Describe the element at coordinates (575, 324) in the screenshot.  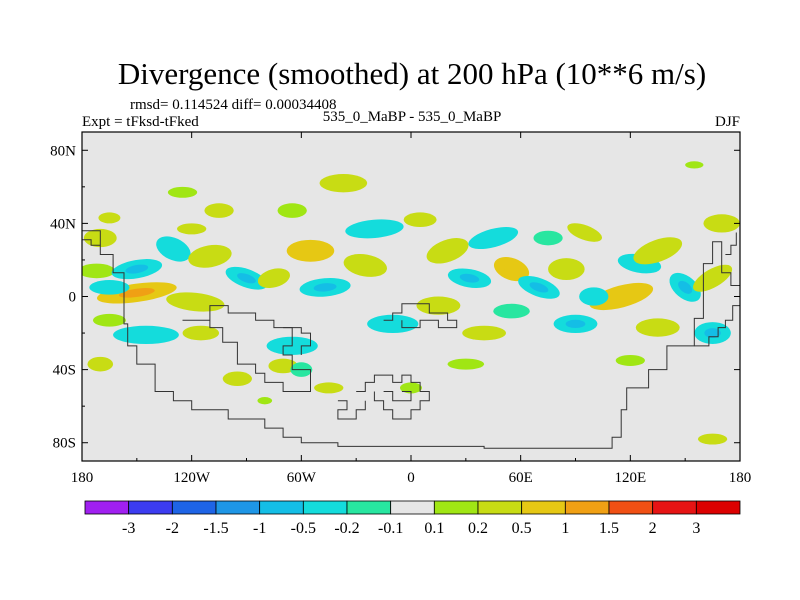
I see `feature-core-neg-o` at that location.